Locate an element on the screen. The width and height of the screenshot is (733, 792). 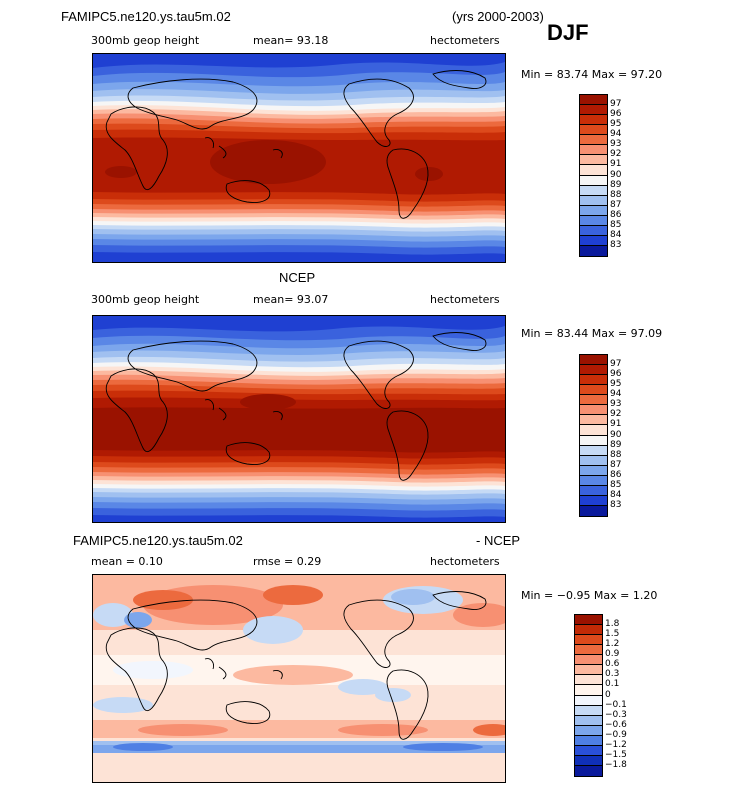
panel-title: NCEP is located at coordinates (297, 277).